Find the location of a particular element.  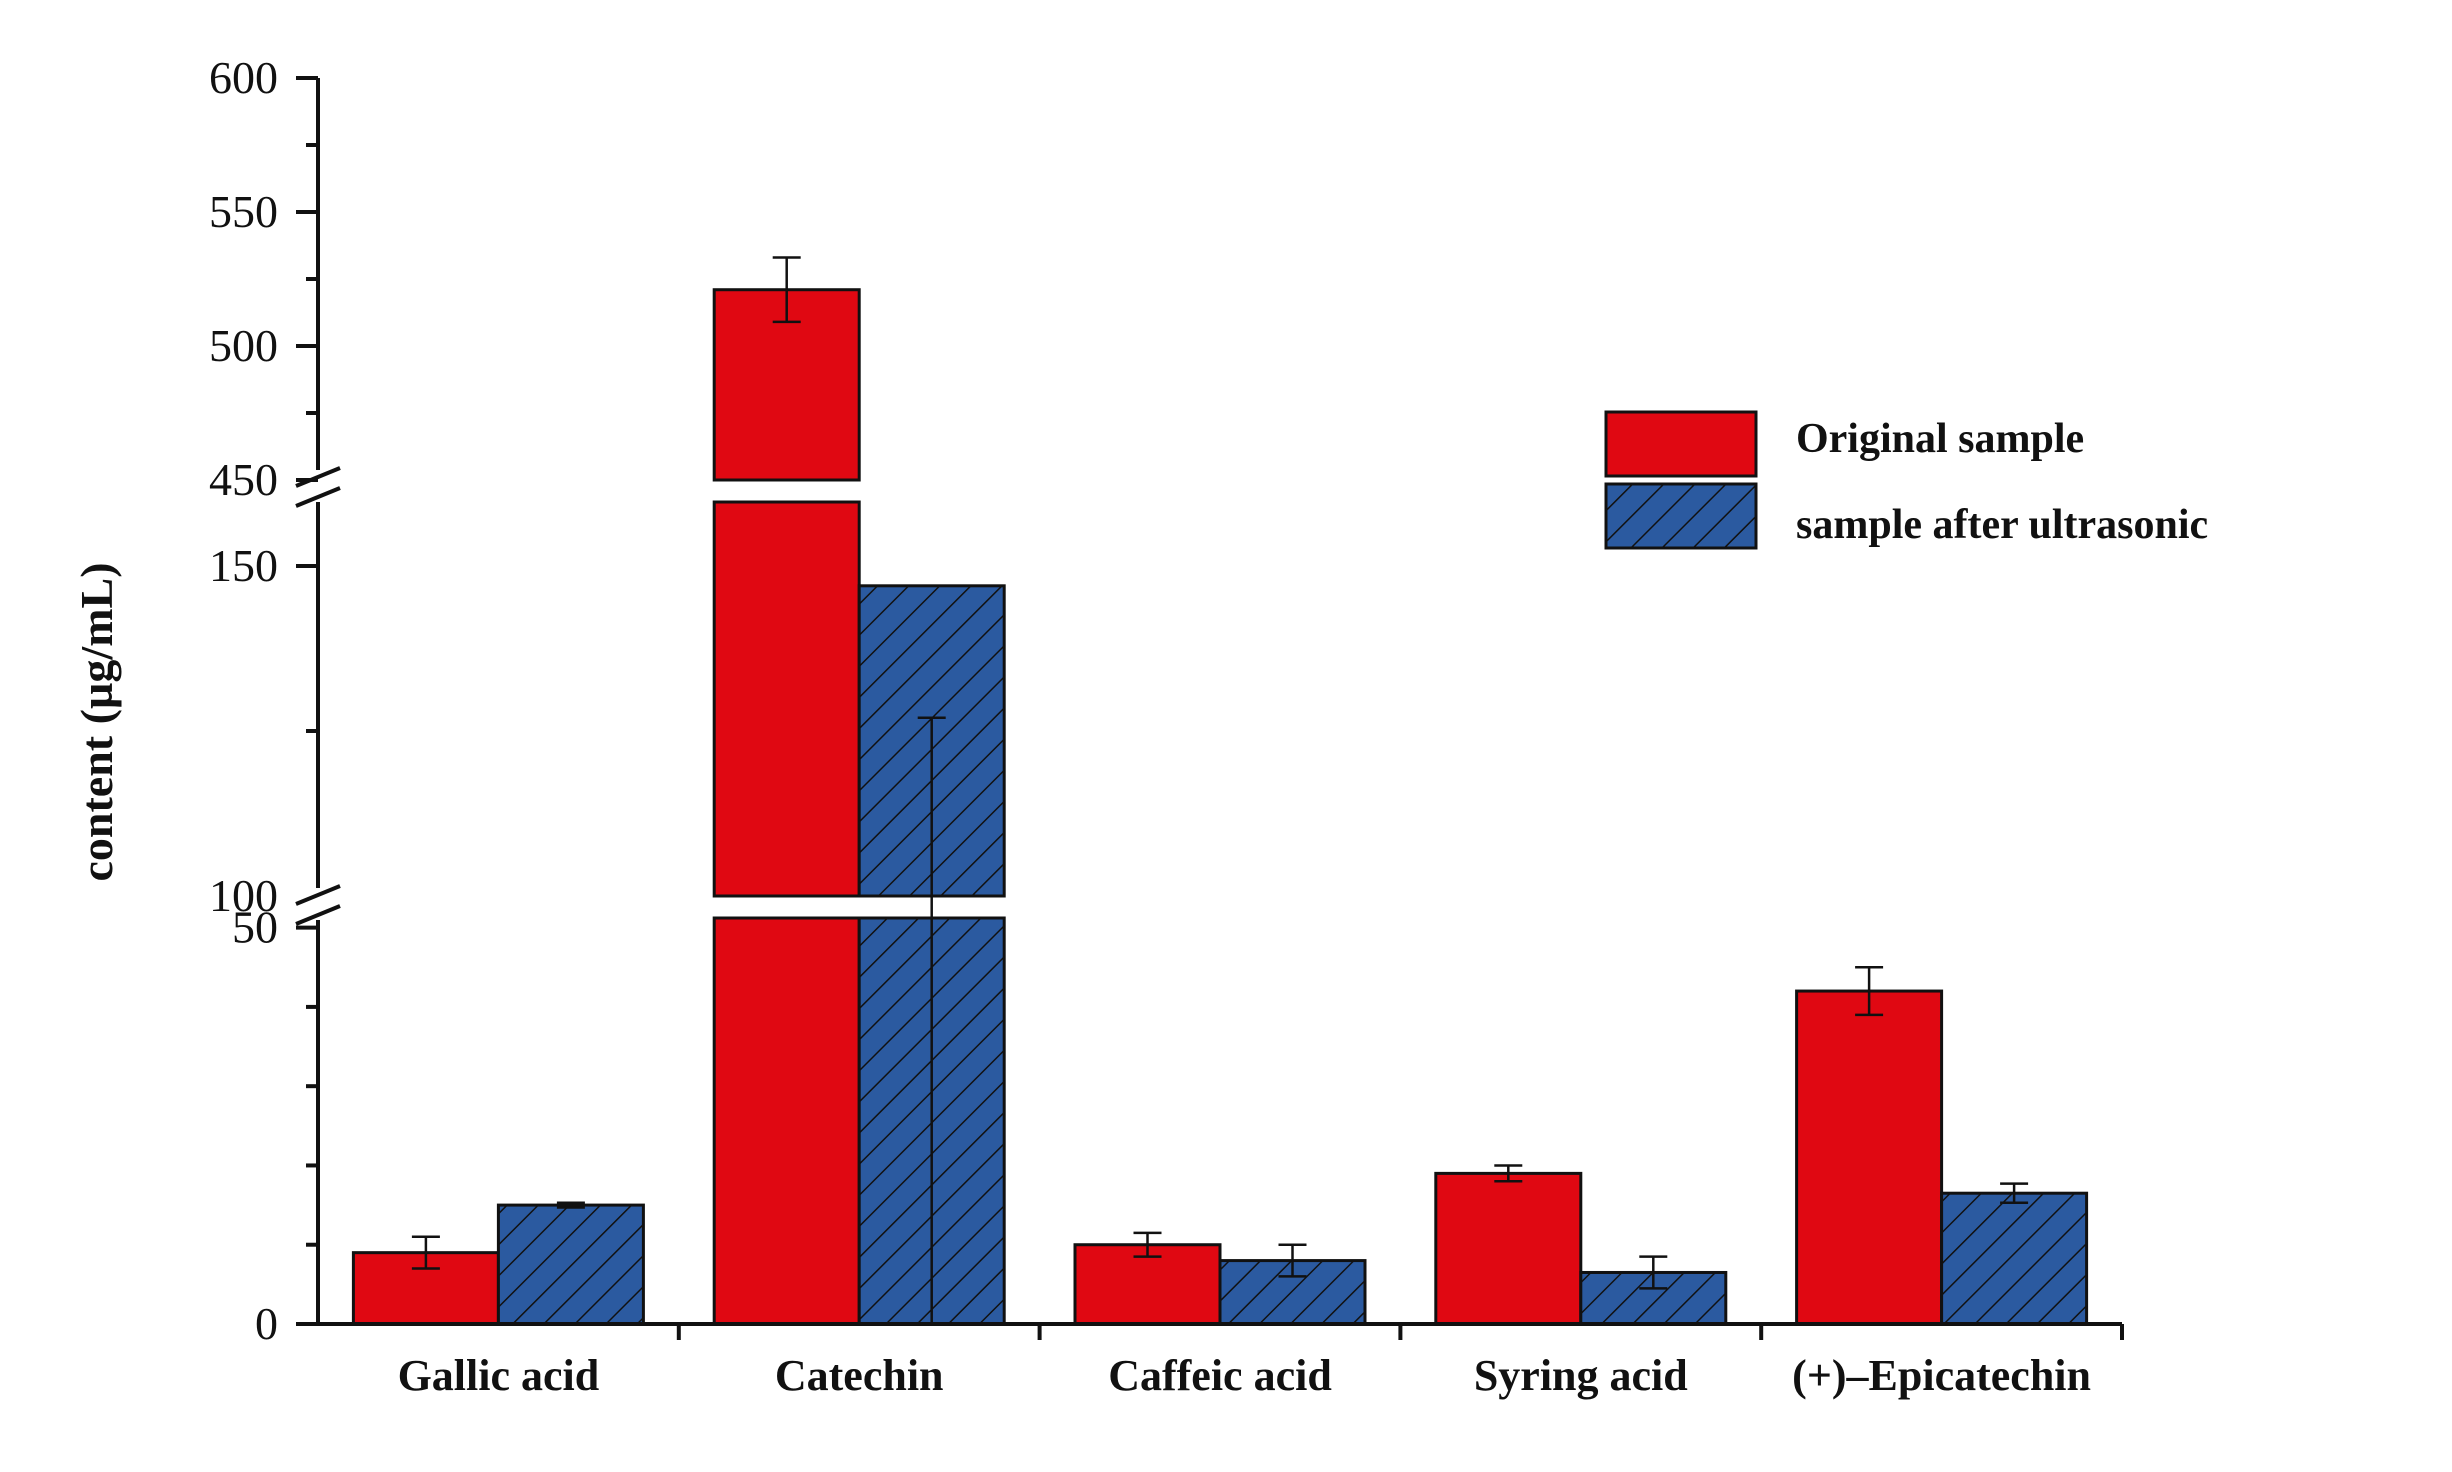

y-tick-label: 150 is located at coordinates (243, 565).